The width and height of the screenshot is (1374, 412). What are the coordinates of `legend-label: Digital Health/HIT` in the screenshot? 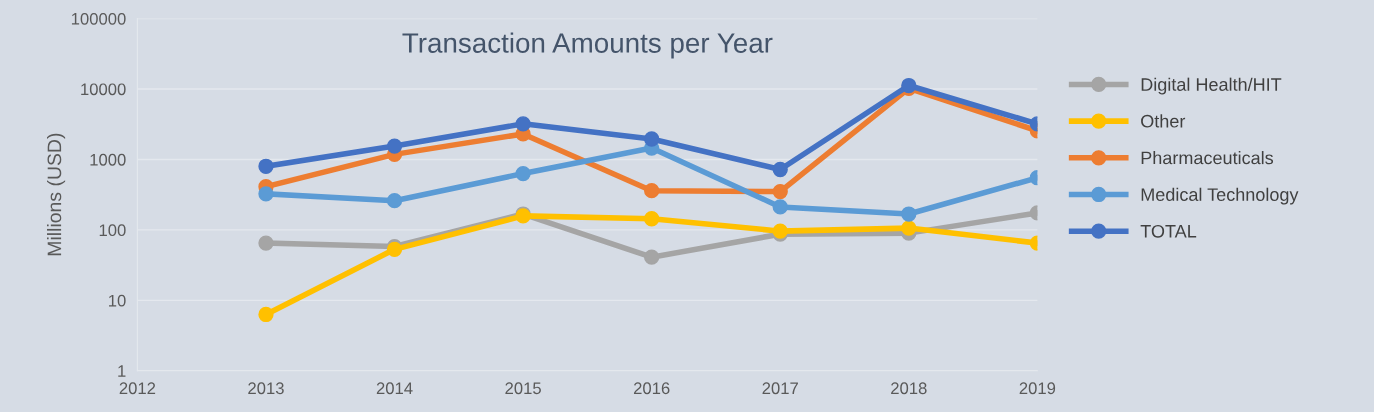 It's located at (1211, 86).